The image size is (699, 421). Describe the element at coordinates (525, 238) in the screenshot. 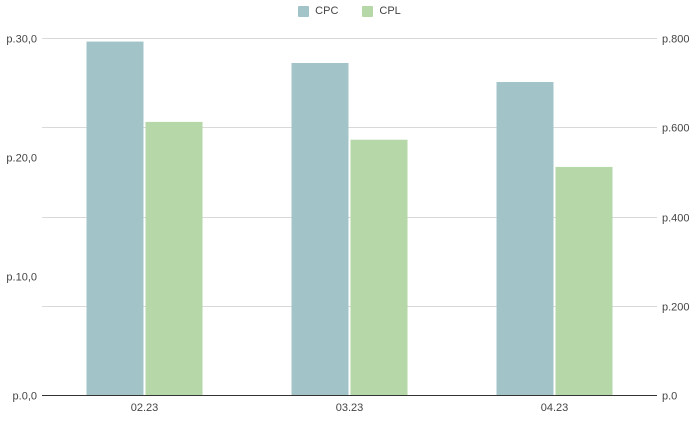

I see `bar-cpc-04.23` at that location.